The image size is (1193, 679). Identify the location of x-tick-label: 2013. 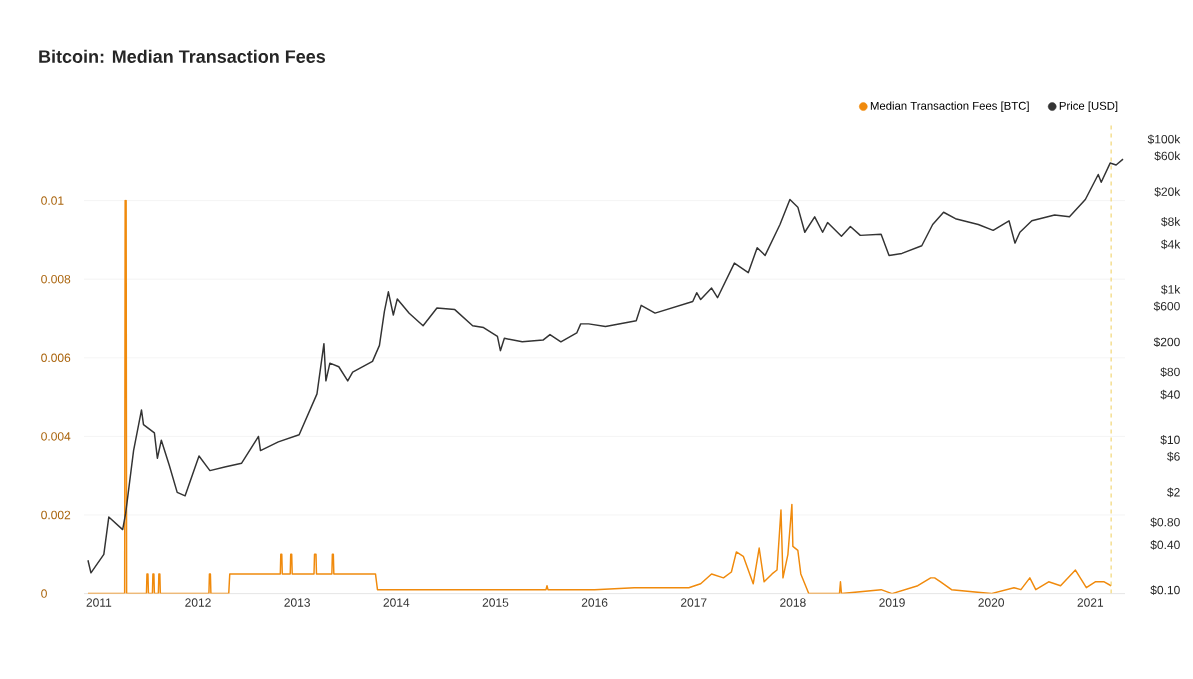
(297, 602).